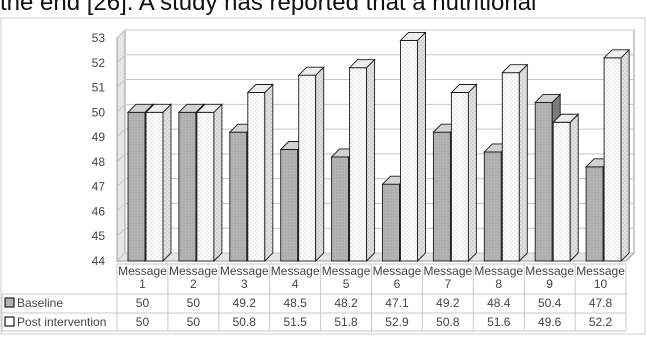  I want to click on bar-post-6-top, so click(413, 36).